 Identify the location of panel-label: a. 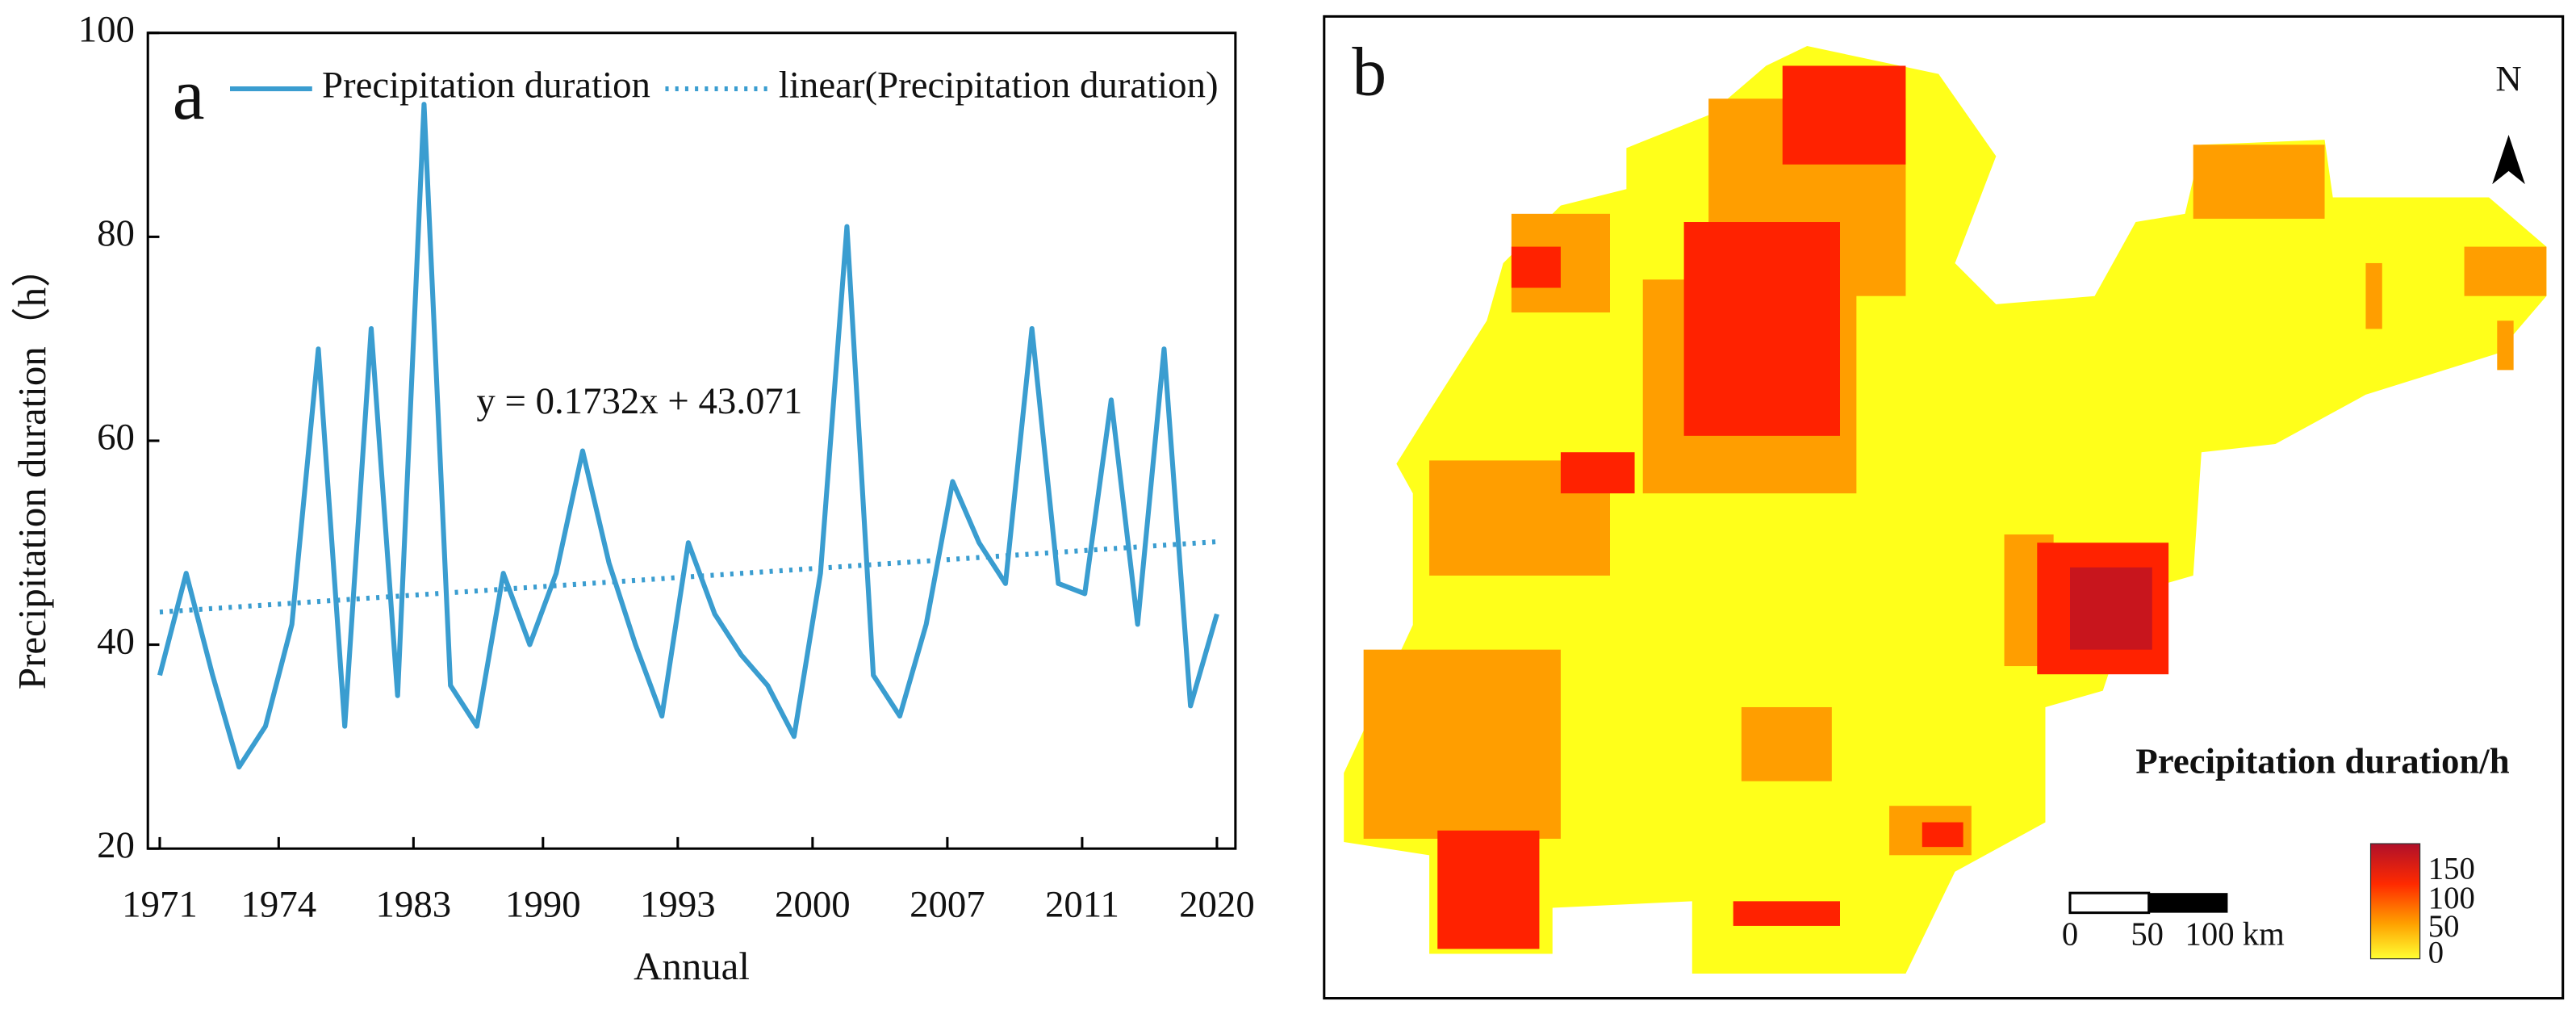
(189, 95).